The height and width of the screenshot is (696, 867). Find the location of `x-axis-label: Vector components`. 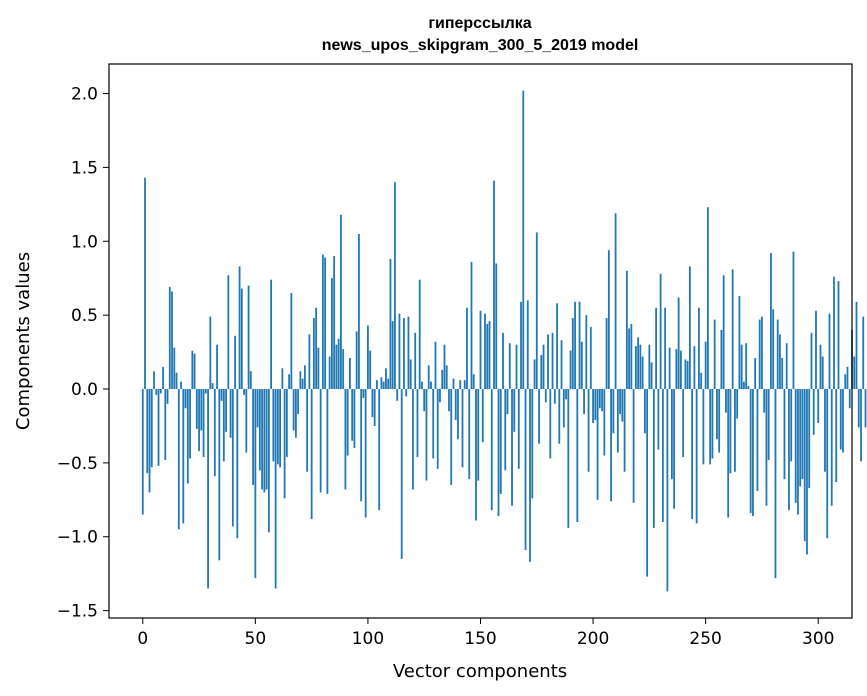

x-axis-label: Vector components is located at coordinates (480, 671).